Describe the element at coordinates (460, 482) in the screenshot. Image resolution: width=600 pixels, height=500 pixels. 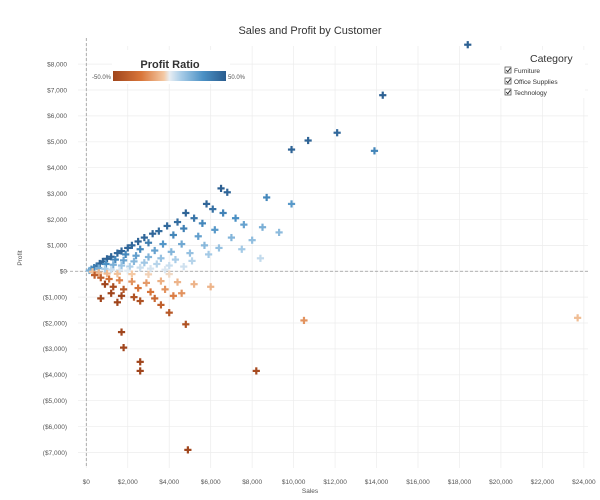
I see `x-tick-label: $18,000` at that location.